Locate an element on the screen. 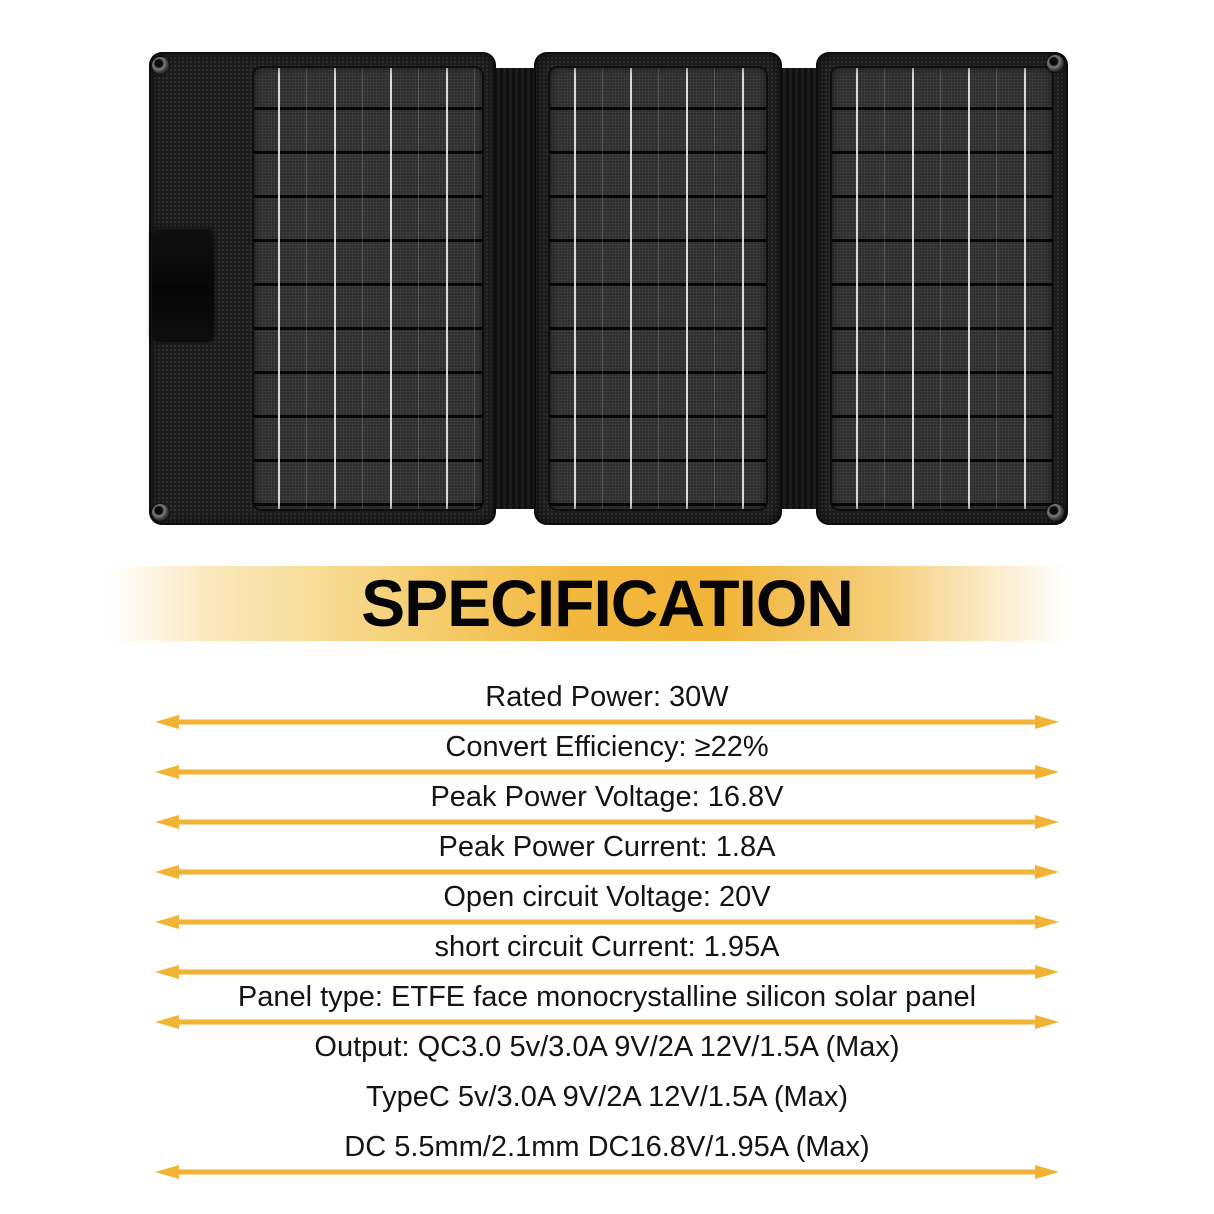  panel-hinge-left is located at coordinates (515, 288).